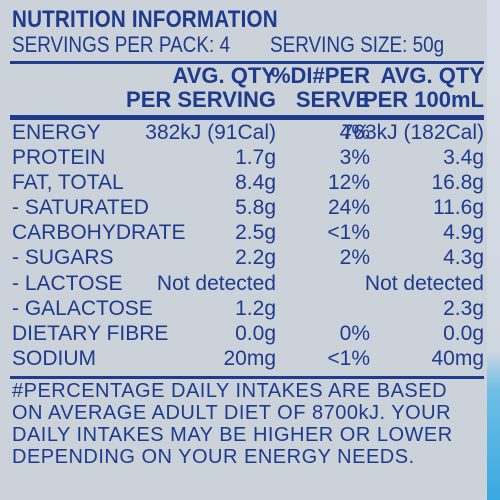 This screenshot has height=500, width=500. I want to click on per-serving-value: Not detected, so click(216, 283).